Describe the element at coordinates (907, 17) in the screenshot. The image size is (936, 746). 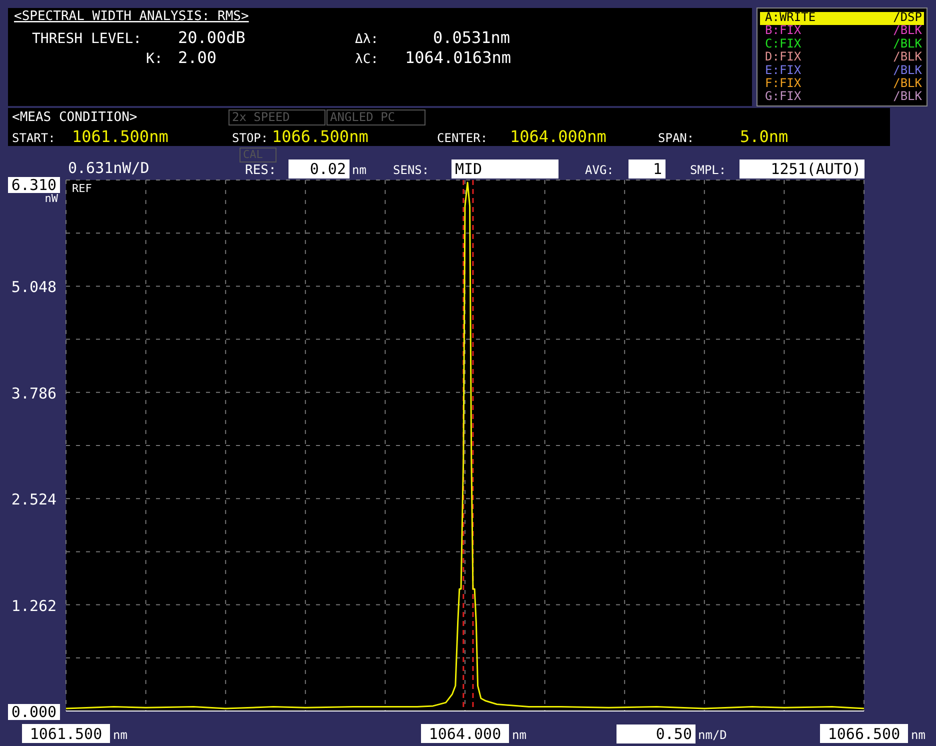
I see `text: /DSP` at that location.